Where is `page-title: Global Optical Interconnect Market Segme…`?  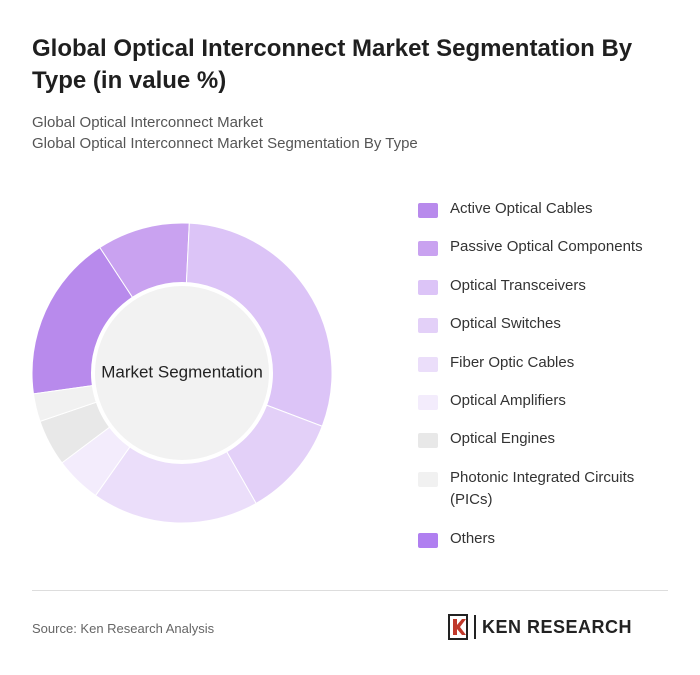
page-title: Global Optical Interconnect Market Segme… is located at coordinates (332, 64).